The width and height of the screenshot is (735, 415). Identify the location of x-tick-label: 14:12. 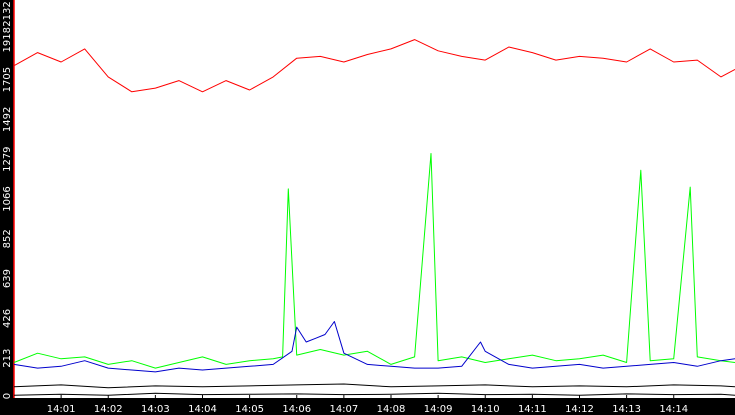
(579, 409).